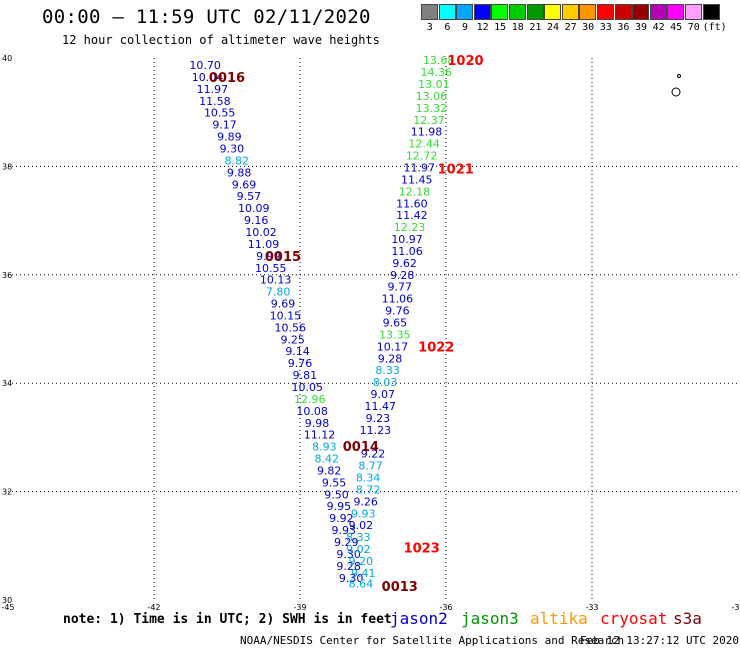 The height and width of the screenshot is (650, 740). What do you see at coordinates (395, 322) in the screenshot?
I see `wave-height-label: 9.65` at bounding box center [395, 322].